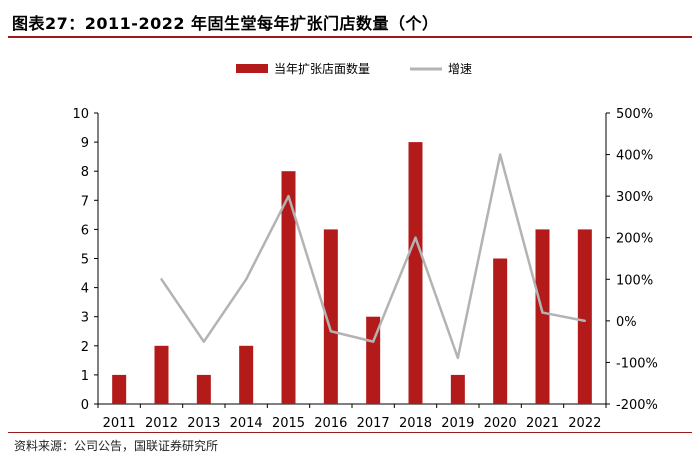 This screenshot has width=700, height=462. I want to click on right-tick-label: -100%, so click(637, 363).